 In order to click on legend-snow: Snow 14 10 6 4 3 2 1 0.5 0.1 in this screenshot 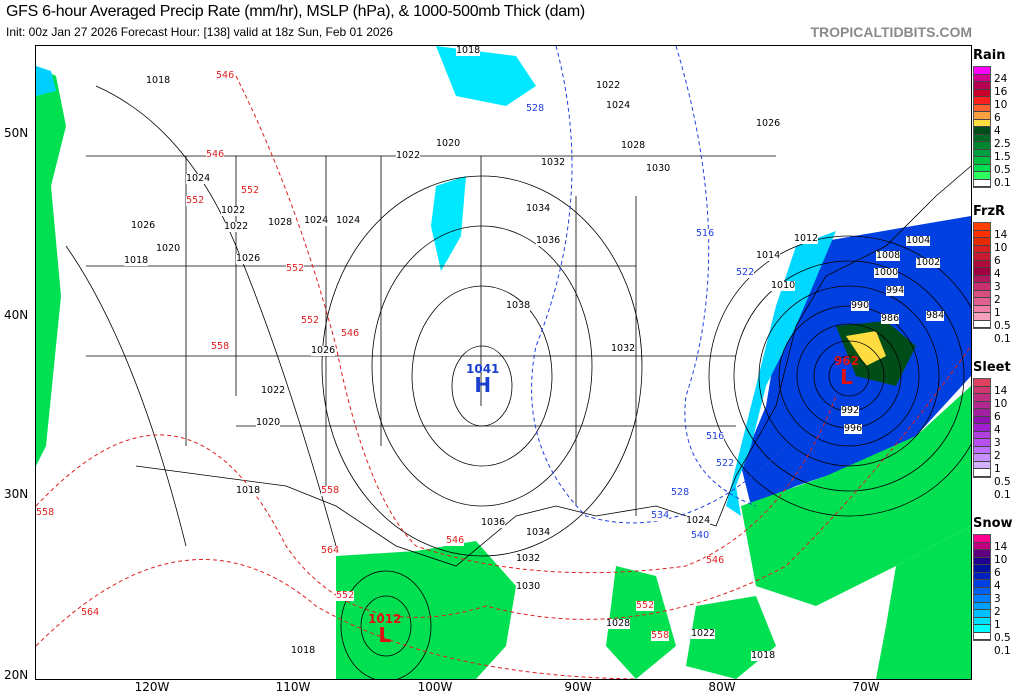, I will do `click(998, 587)`.